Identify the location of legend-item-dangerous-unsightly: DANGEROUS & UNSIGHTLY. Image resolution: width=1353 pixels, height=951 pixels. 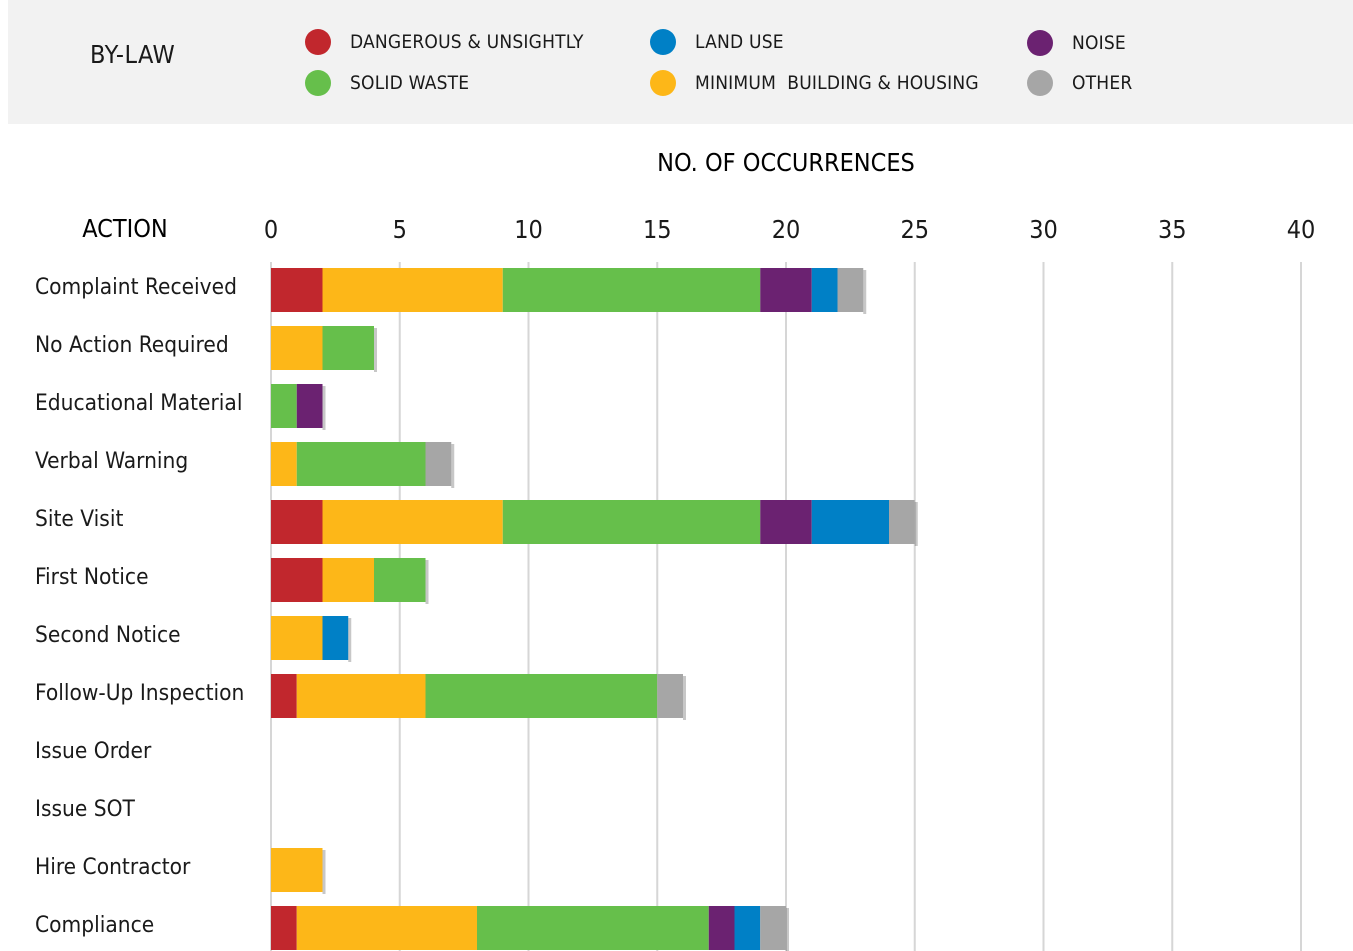
(444, 42).